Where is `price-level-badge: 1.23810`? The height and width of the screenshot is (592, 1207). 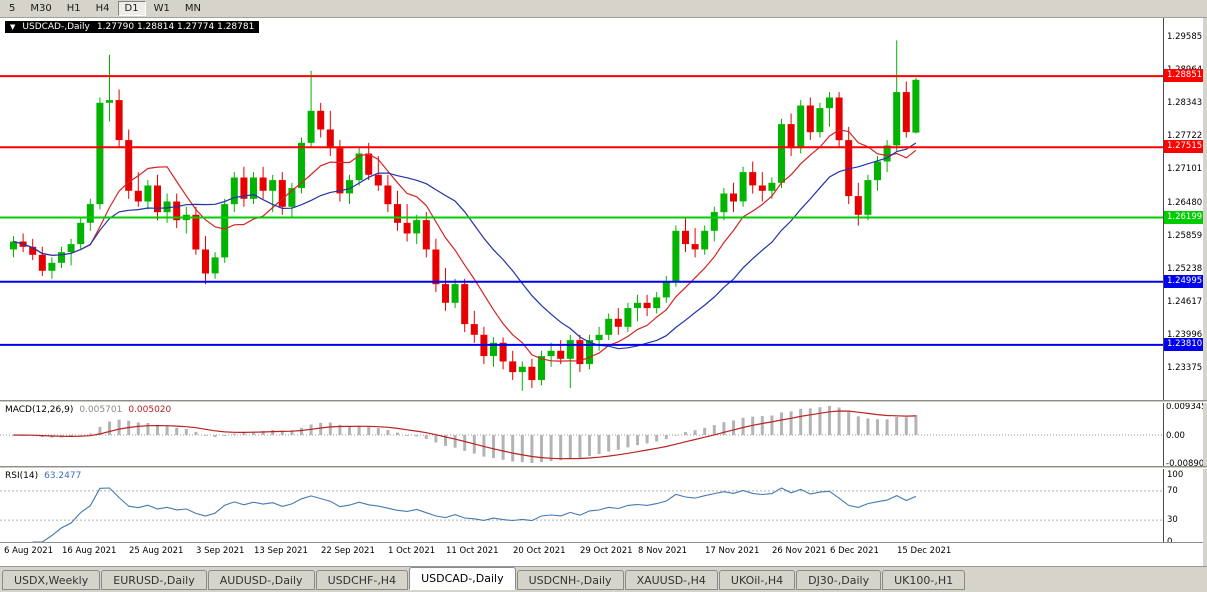 price-level-badge: 1.23810 is located at coordinates (1184, 344).